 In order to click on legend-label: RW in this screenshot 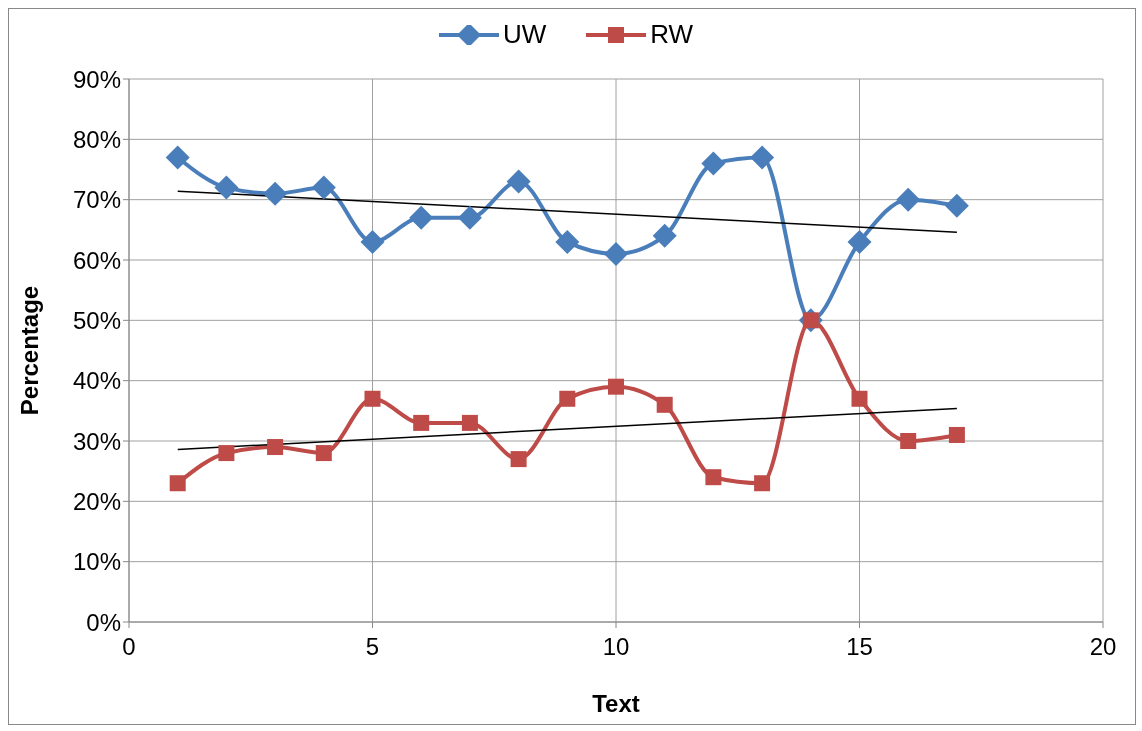, I will do `click(671, 34)`.